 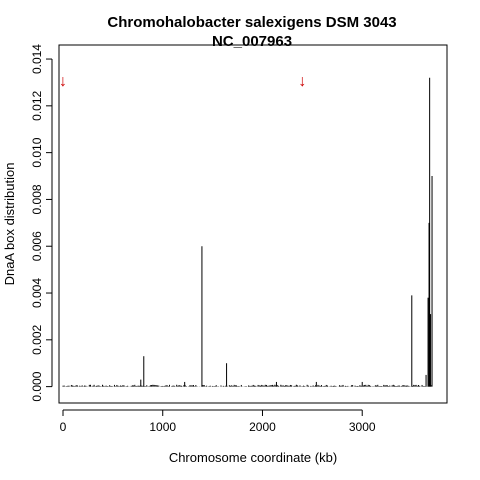 What do you see at coordinates (252, 41) in the screenshot?
I see `chart-subtitle: NC_007963` at bounding box center [252, 41].